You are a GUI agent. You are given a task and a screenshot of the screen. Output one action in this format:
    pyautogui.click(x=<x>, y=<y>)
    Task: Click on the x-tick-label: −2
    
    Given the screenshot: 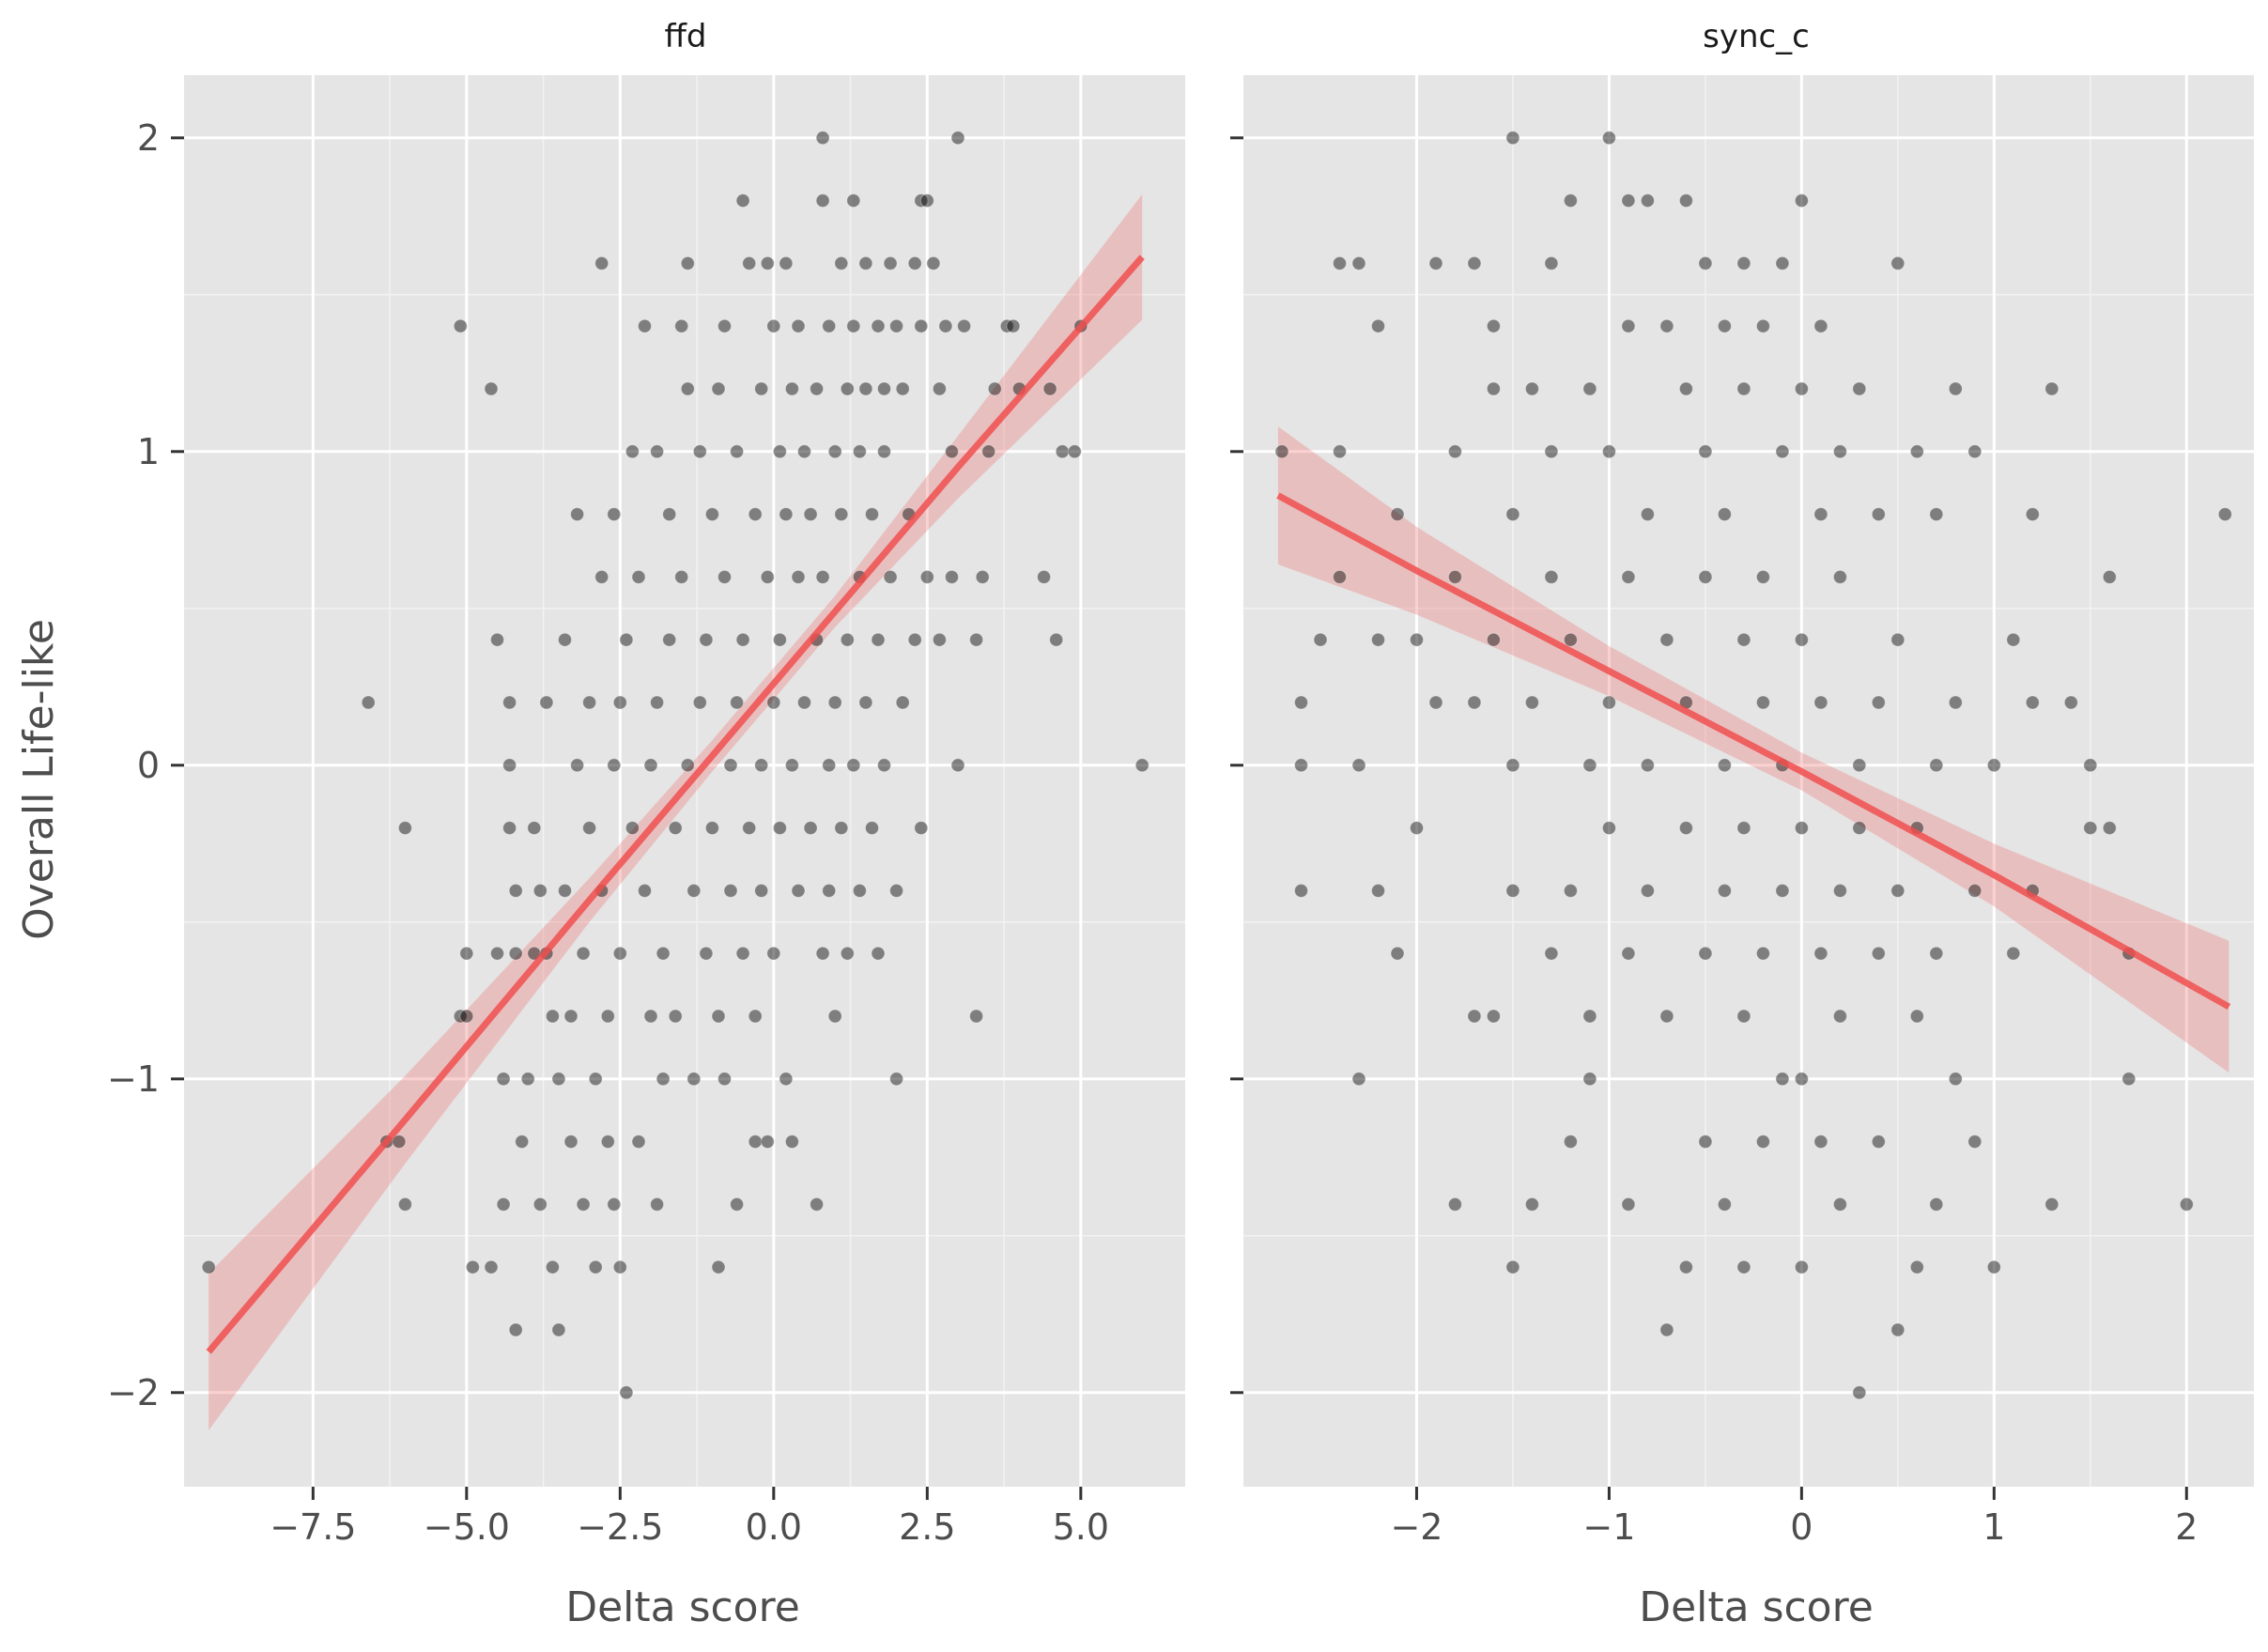 What is the action you would take?
    pyautogui.click(x=1416, y=1527)
    